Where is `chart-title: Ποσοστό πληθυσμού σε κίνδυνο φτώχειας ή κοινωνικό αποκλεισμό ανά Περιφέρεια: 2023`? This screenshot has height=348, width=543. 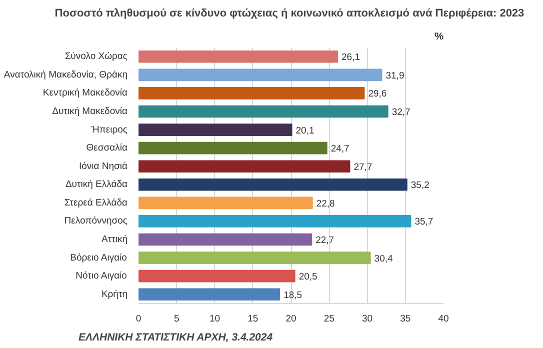
chart-title: Ποσοστό πληθυσμού σε κίνδυνο φτώχειας ή κοινωνικό αποκλεισμό ανά Περιφέρεια: 2023 is located at coordinates (289, 14).